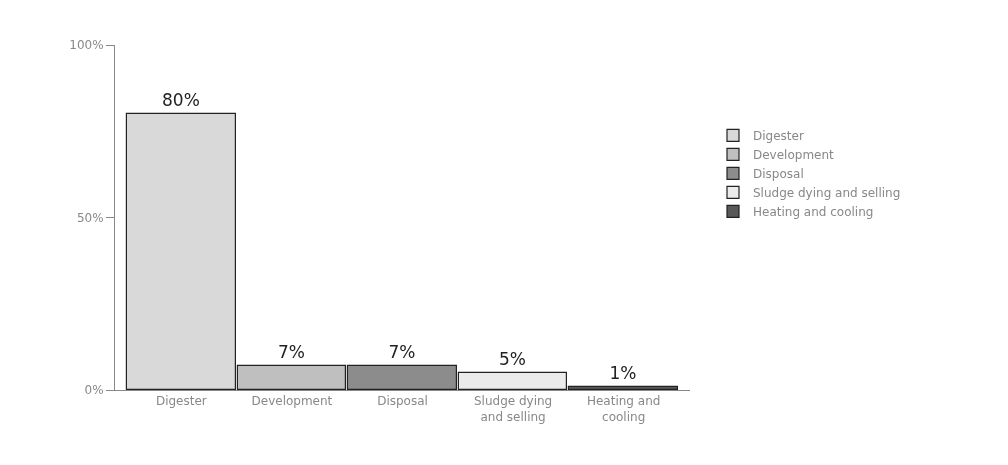 The image size is (1008, 465). What do you see at coordinates (90, 217) in the screenshot?
I see `y-tick-label: 50%` at bounding box center [90, 217].